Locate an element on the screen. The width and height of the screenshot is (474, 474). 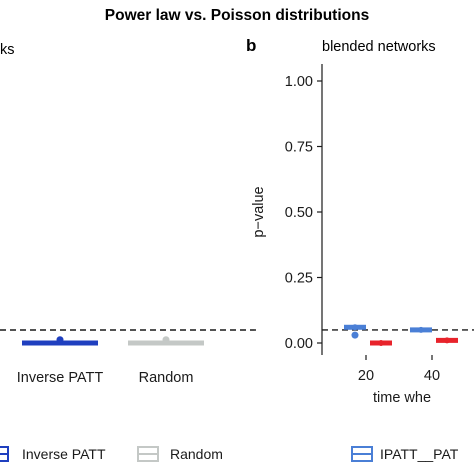
panel-b-y-tick-label-3: 0.75 is located at coordinates (299, 148).